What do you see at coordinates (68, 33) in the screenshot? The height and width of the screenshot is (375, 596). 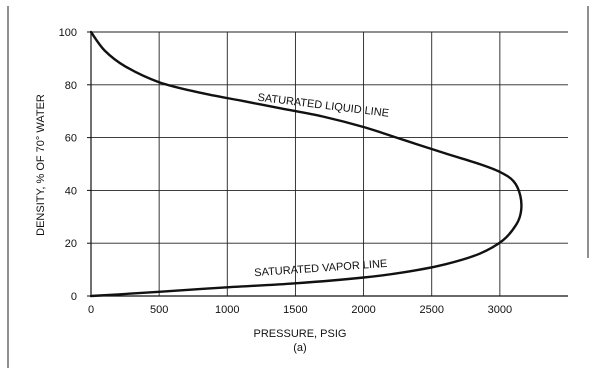 I see `y-tick-label-100: 100` at bounding box center [68, 33].